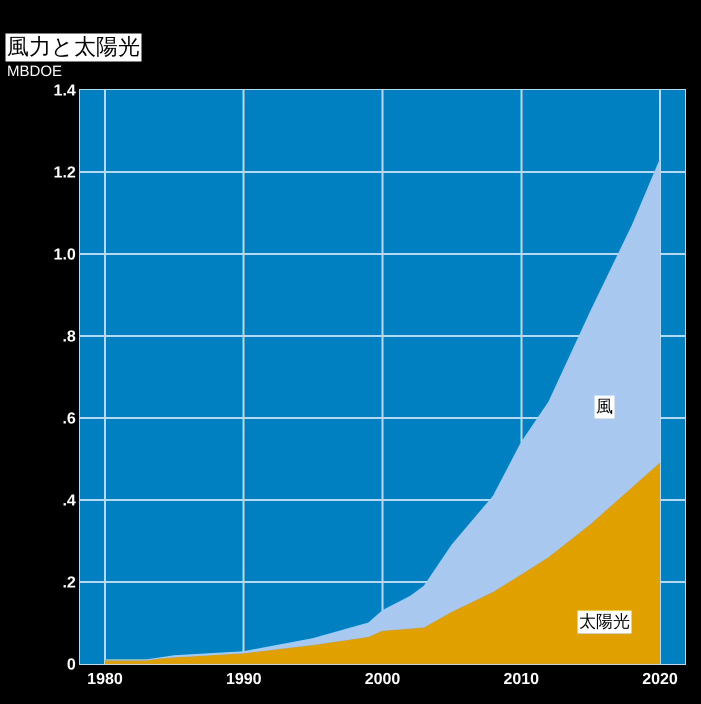 Image resolution: width=701 pixels, height=704 pixels. I want to click on series-label: 風, so click(604, 407).